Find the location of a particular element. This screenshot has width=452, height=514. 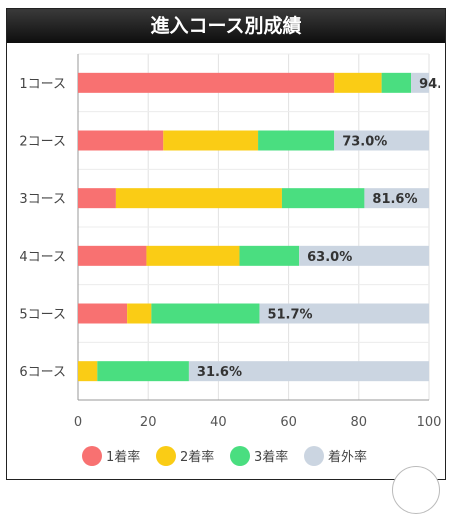

x-tick-label: 100 is located at coordinates (429, 422).